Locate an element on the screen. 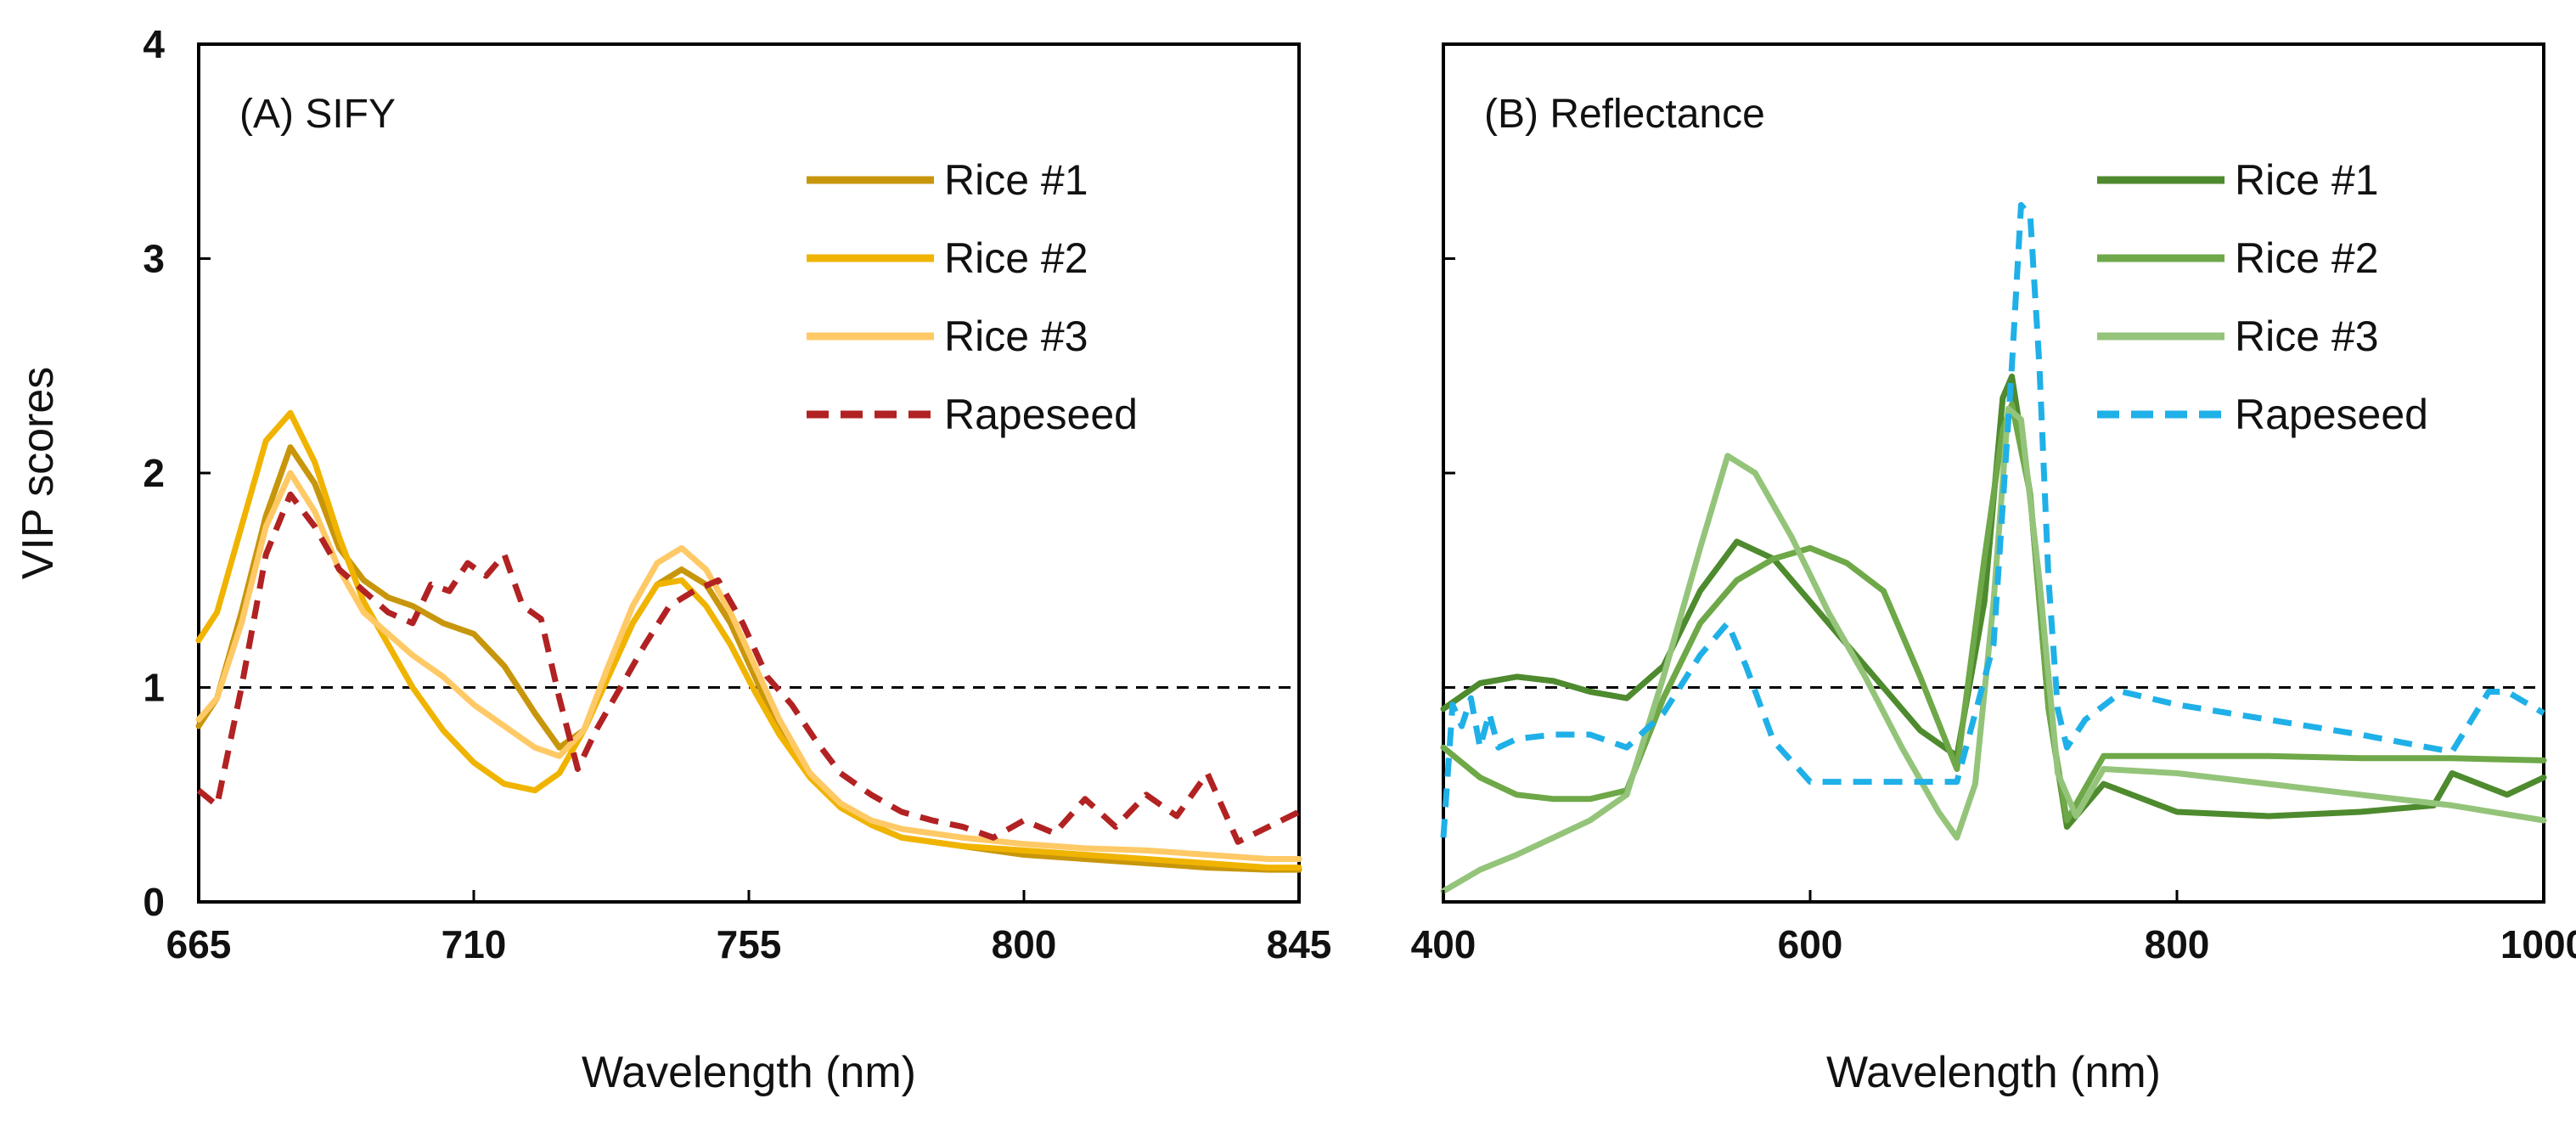 This screenshot has width=2576, height=1121. panel-a-y-axis-title: VIP scores is located at coordinates (38, 473).